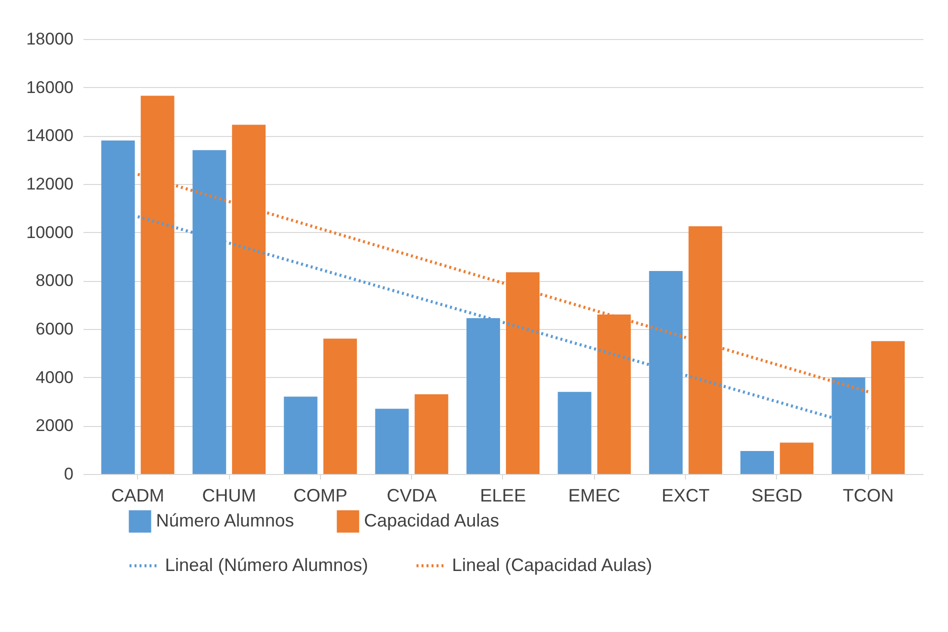 This screenshot has height=632, width=948. Describe the element at coordinates (50, 87) in the screenshot. I see `y-tick-label: 16000` at that location.